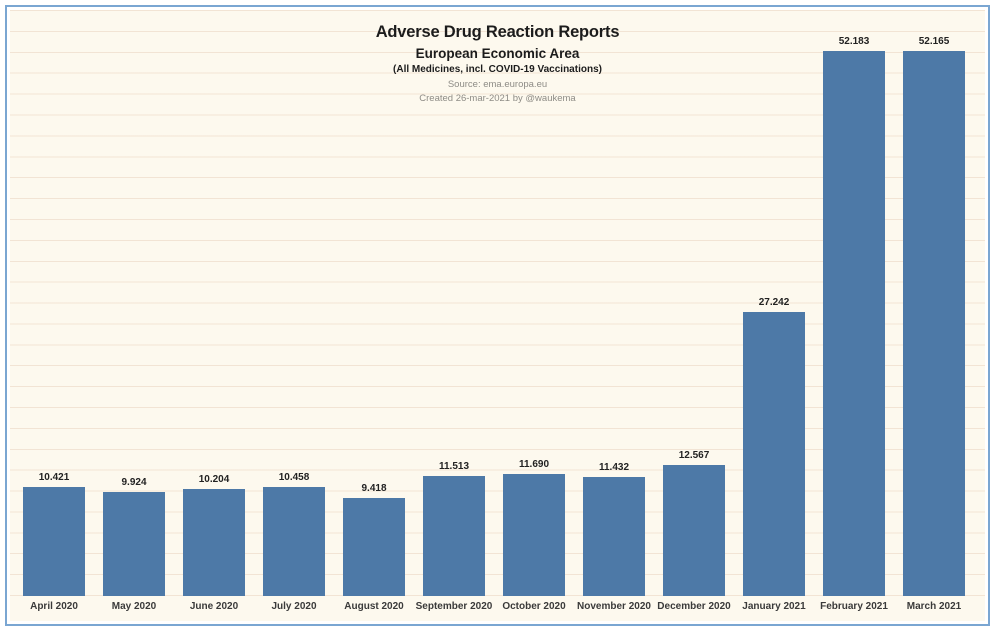  I want to click on bar-august-2020, so click(374, 546).